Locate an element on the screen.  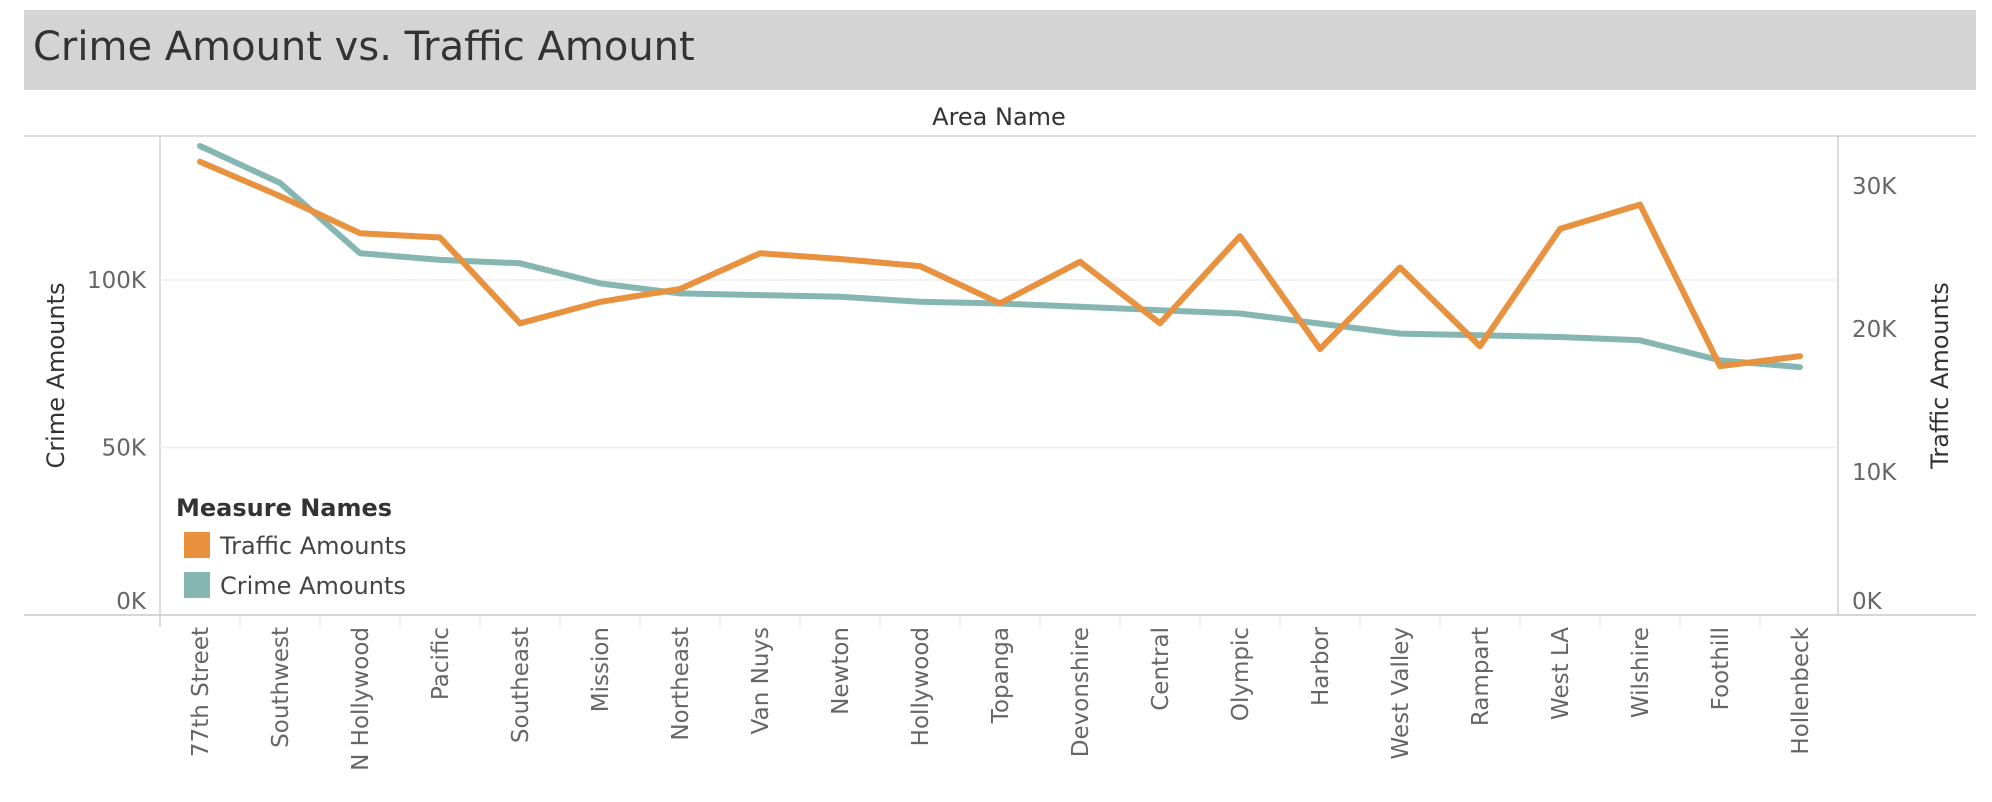
left-tick-label: 0K is located at coordinates (131, 602).